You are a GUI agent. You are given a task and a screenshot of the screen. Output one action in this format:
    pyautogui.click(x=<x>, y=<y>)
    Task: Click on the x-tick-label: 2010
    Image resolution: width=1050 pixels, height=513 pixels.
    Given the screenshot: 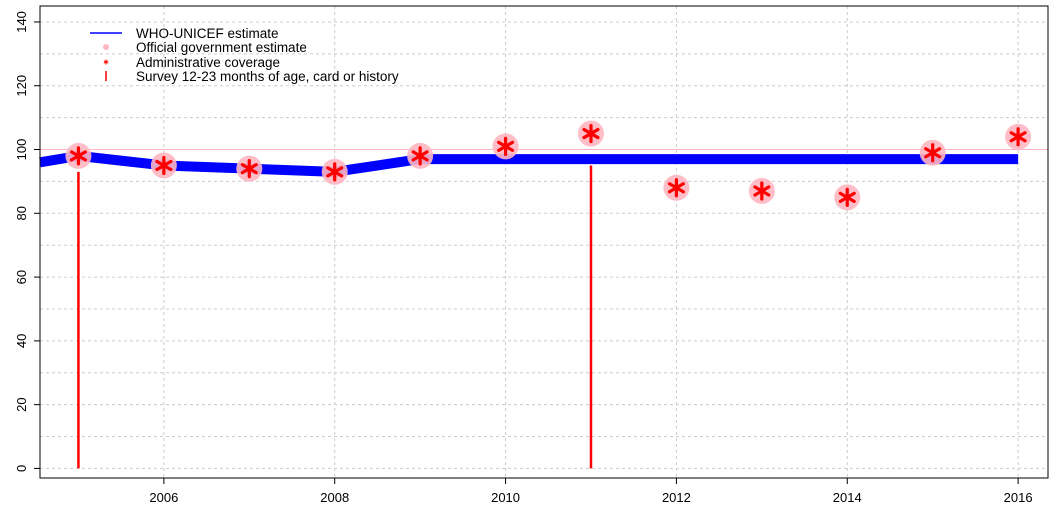 What is the action you would take?
    pyautogui.click(x=505, y=497)
    